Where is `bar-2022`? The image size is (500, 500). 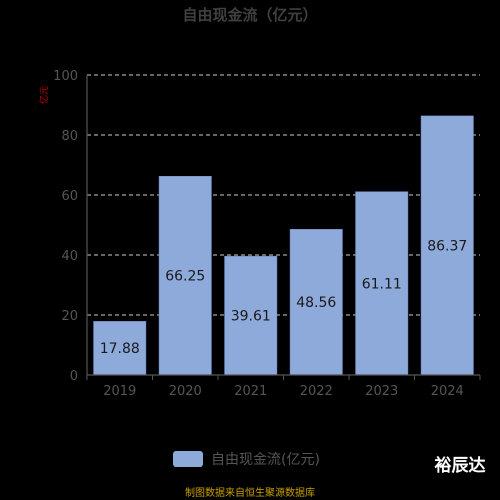
bar-2022 is located at coordinates (316, 302).